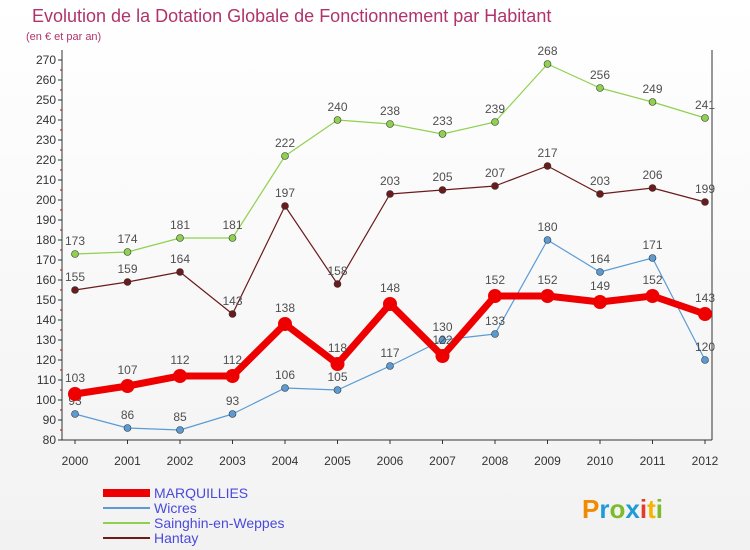 The height and width of the screenshot is (550, 750). Describe the element at coordinates (175, 508) in the screenshot. I see `legend-label: Wicres` at that location.